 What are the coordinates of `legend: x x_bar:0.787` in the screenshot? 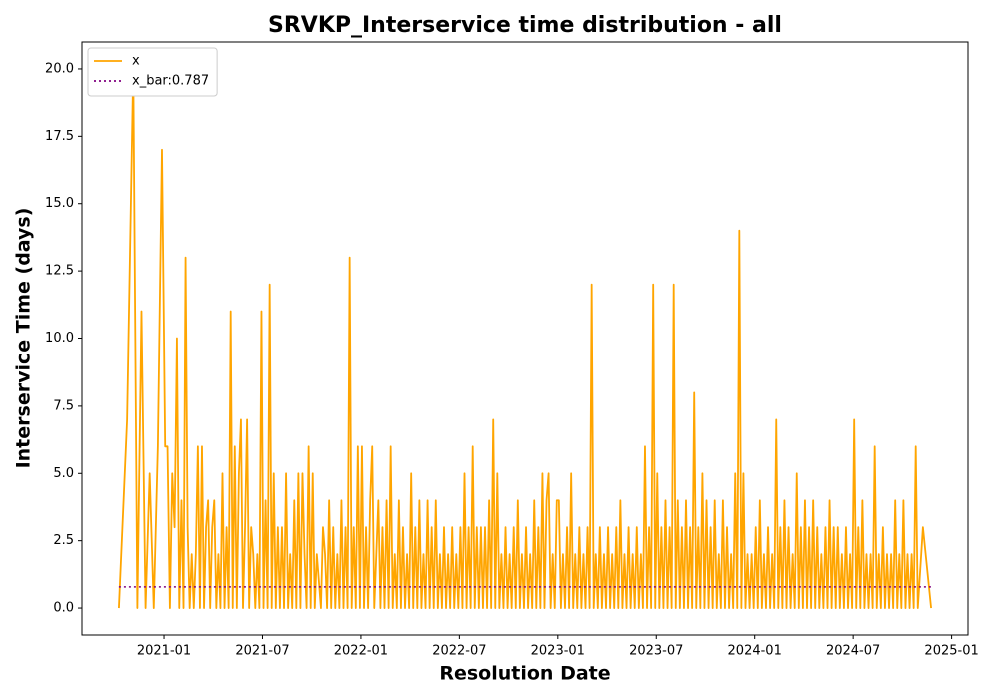 It's located at (152, 72).